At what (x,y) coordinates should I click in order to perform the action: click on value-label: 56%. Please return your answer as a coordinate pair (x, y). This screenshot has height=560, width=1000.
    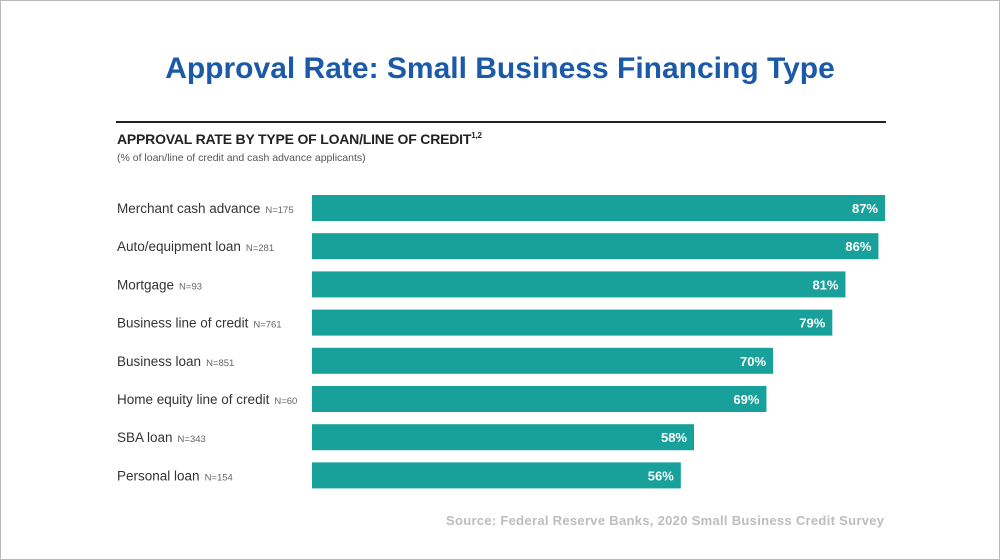
    Looking at the image, I should click on (661, 475).